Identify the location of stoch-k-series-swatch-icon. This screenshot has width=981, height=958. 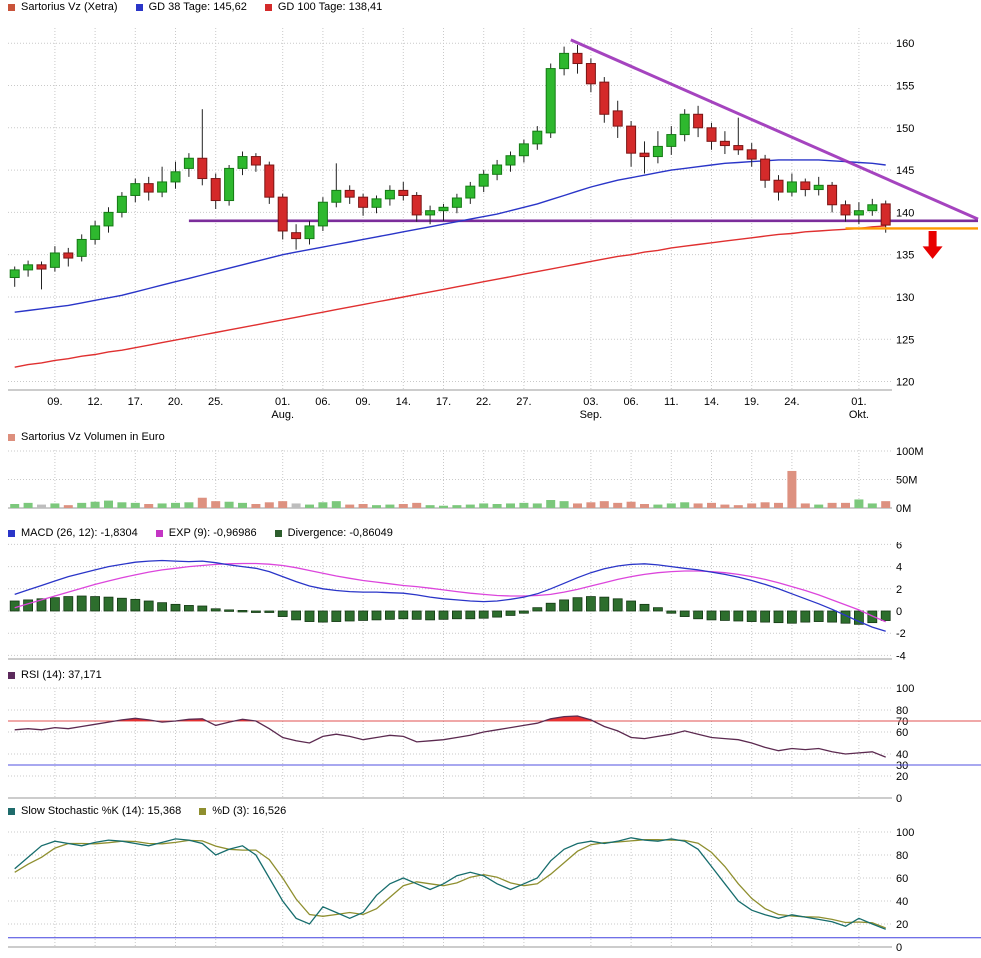
(11, 811).